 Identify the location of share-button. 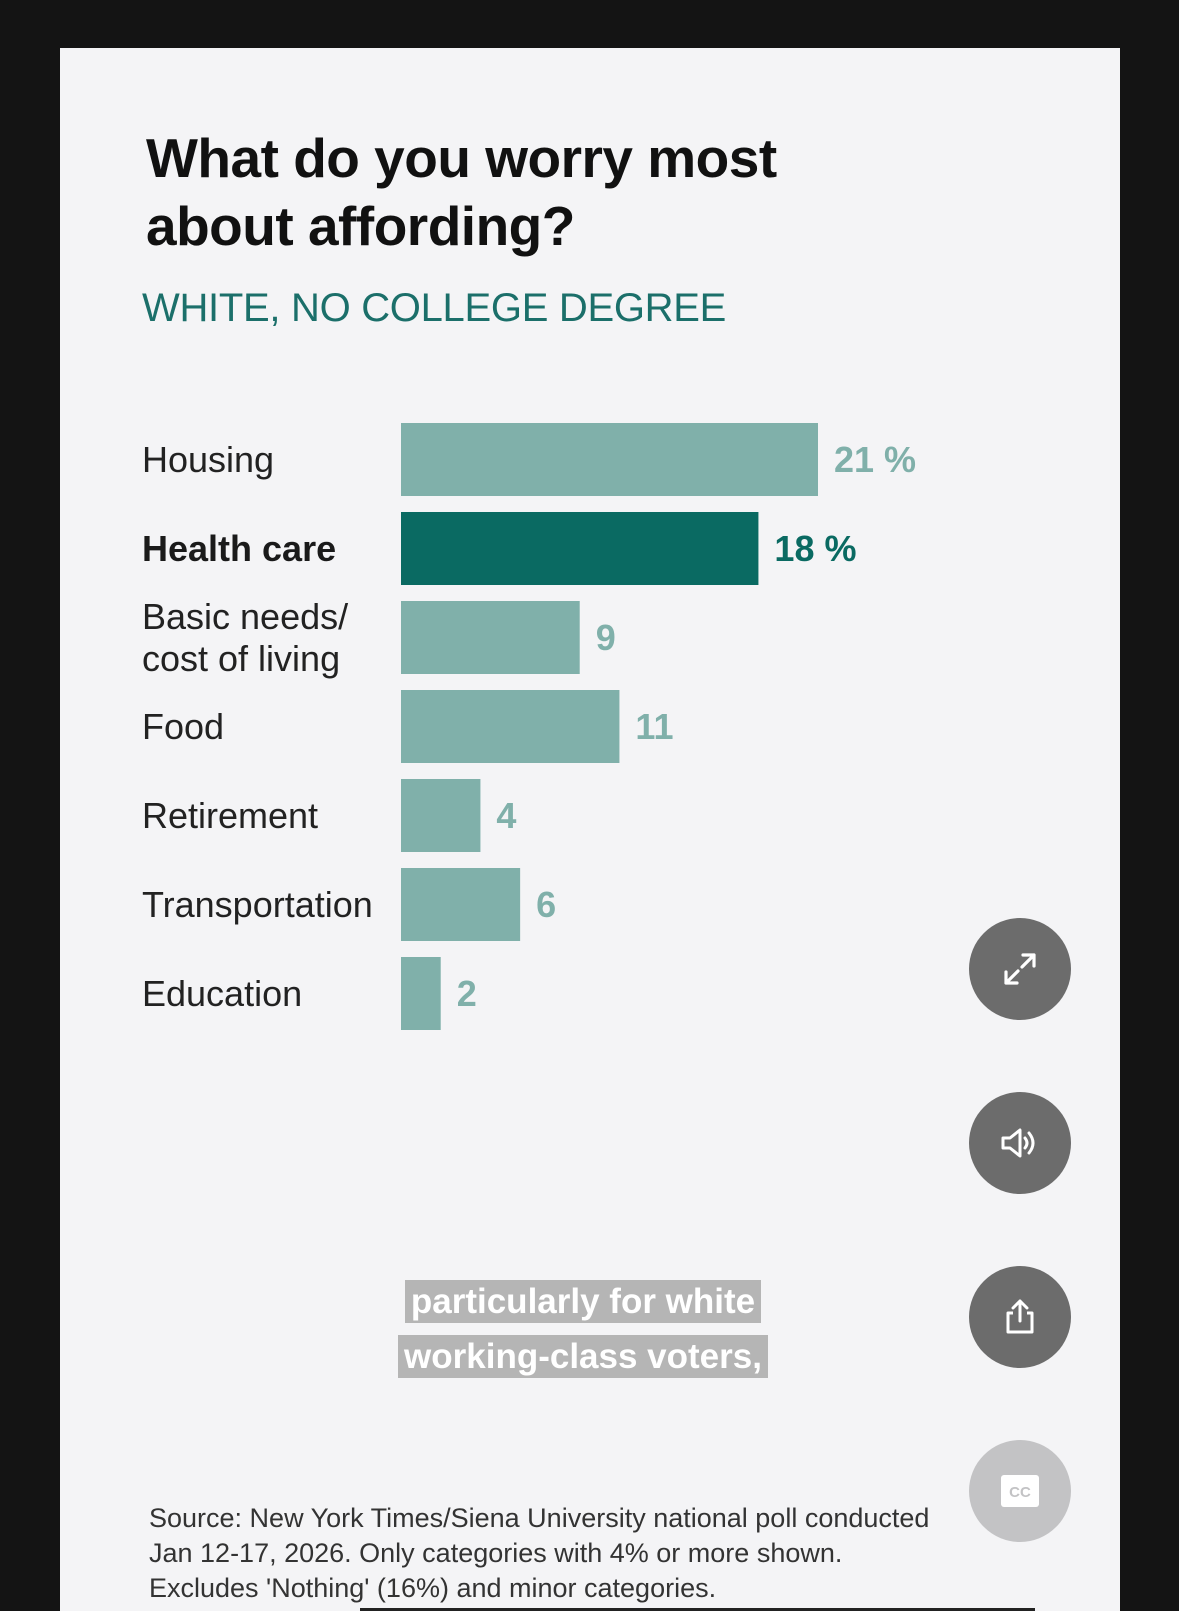
(1020, 1317).